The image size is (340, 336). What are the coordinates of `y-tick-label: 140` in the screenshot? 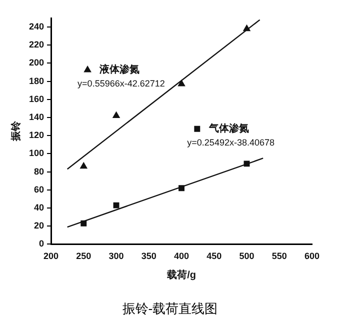 It's located at (36, 117).